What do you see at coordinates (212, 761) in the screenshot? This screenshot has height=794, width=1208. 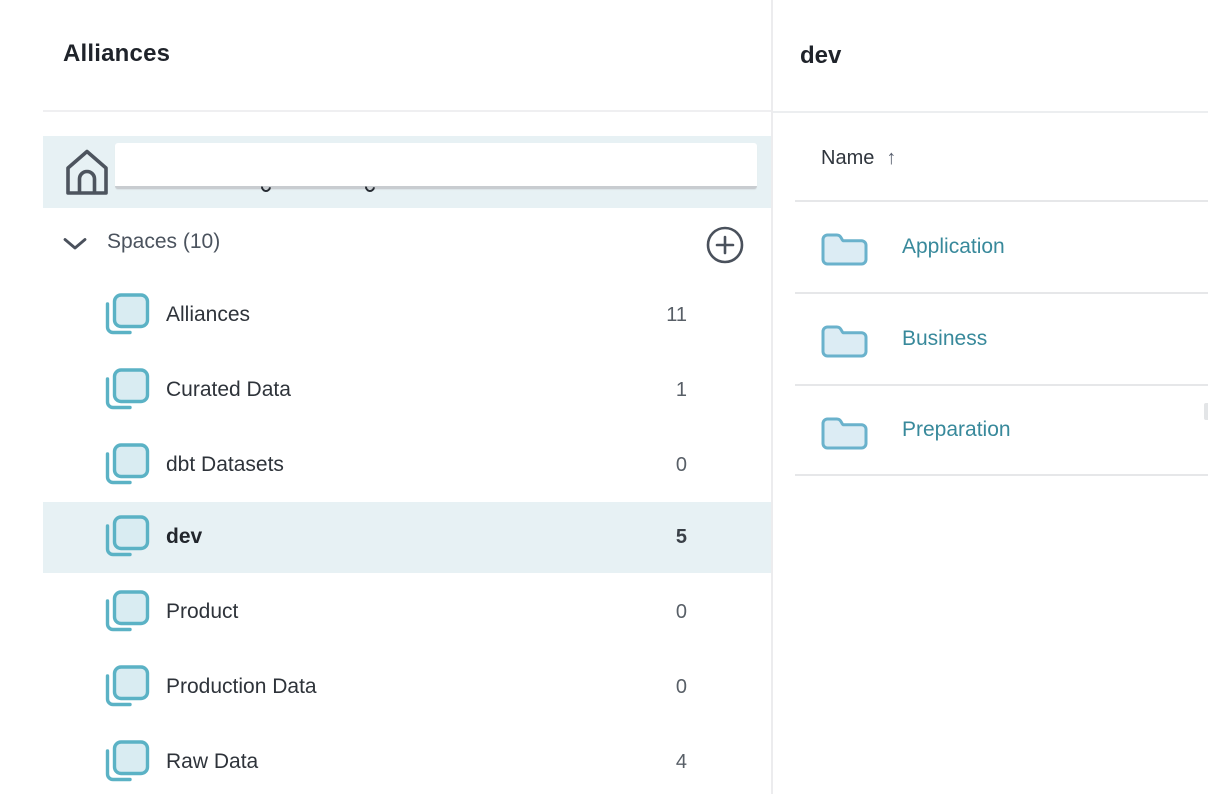 I see `sidebar-item-label: Raw Data` at bounding box center [212, 761].